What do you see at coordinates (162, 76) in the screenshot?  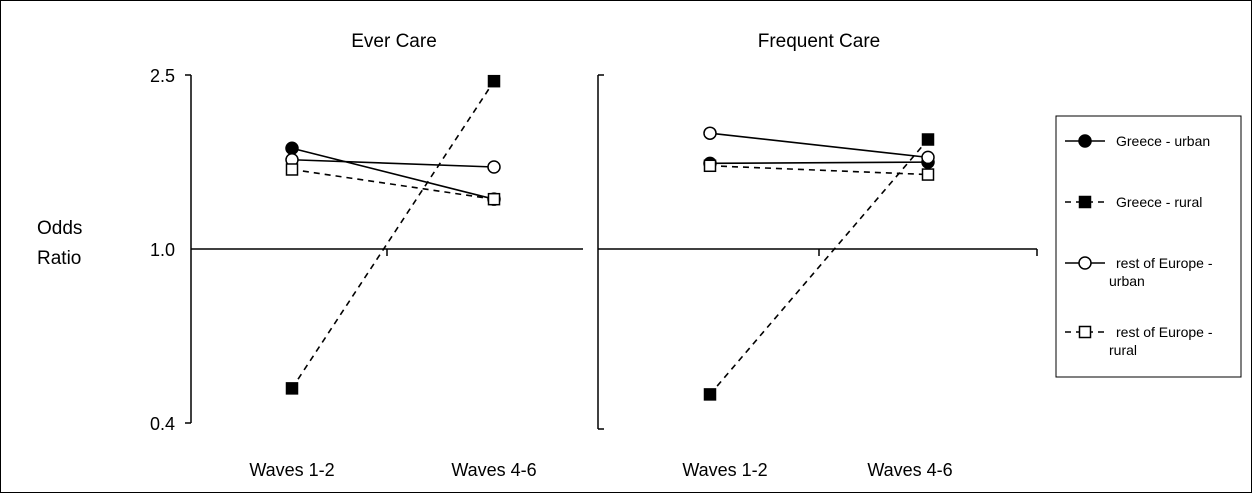 I see `y-tick-label-2-5: 2.5` at bounding box center [162, 76].